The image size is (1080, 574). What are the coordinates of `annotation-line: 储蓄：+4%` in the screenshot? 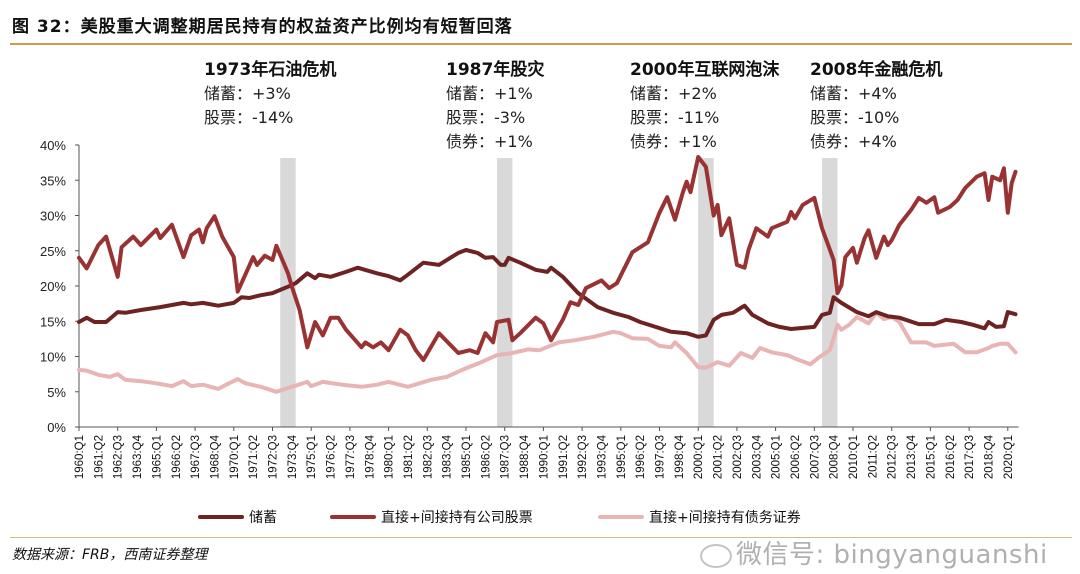 It's located at (853, 93).